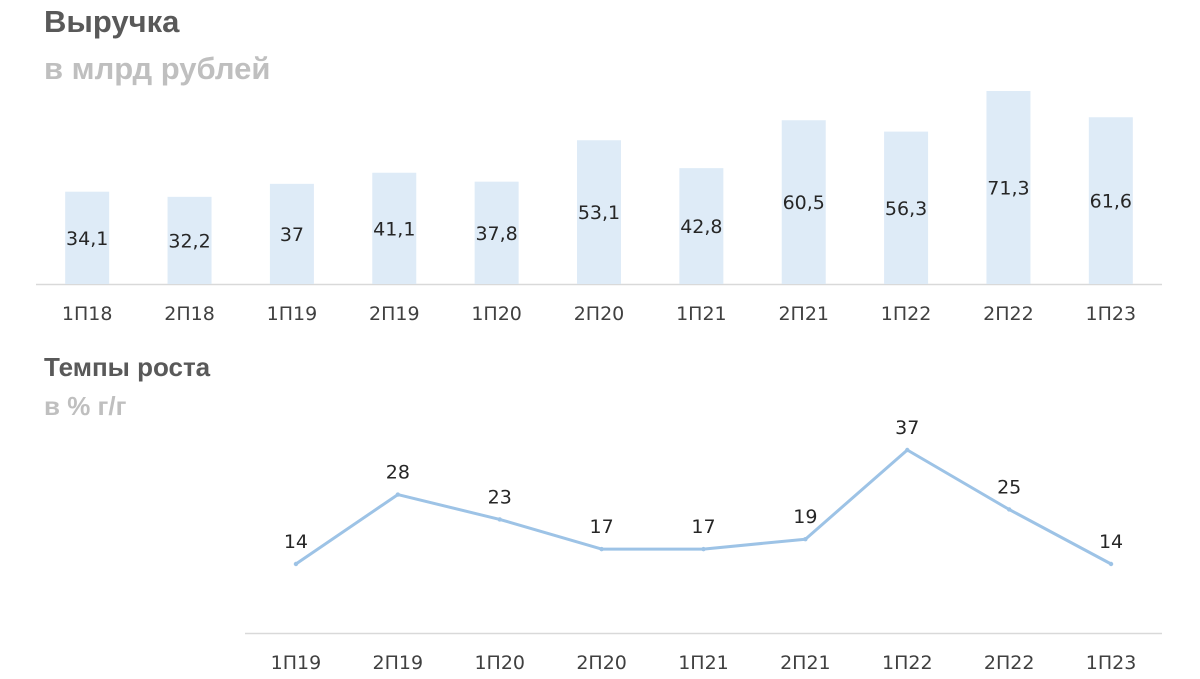 This screenshot has width=1200, height=679. Describe the element at coordinates (1009, 487) in the screenshot. I see `line-value-label: 25` at that location.